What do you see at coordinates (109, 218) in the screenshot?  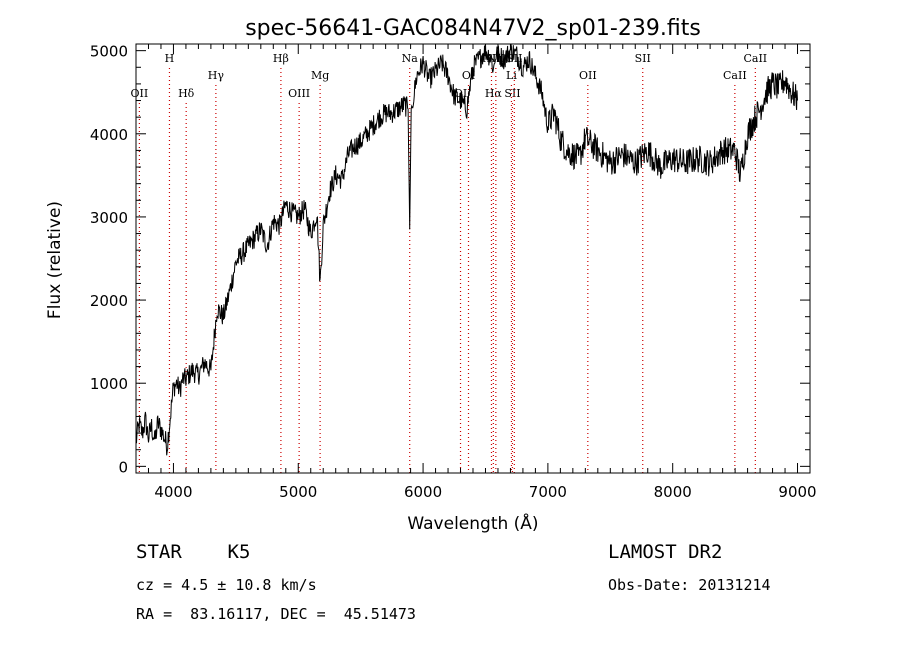 I see `y-tick-label: 3000` at bounding box center [109, 218].